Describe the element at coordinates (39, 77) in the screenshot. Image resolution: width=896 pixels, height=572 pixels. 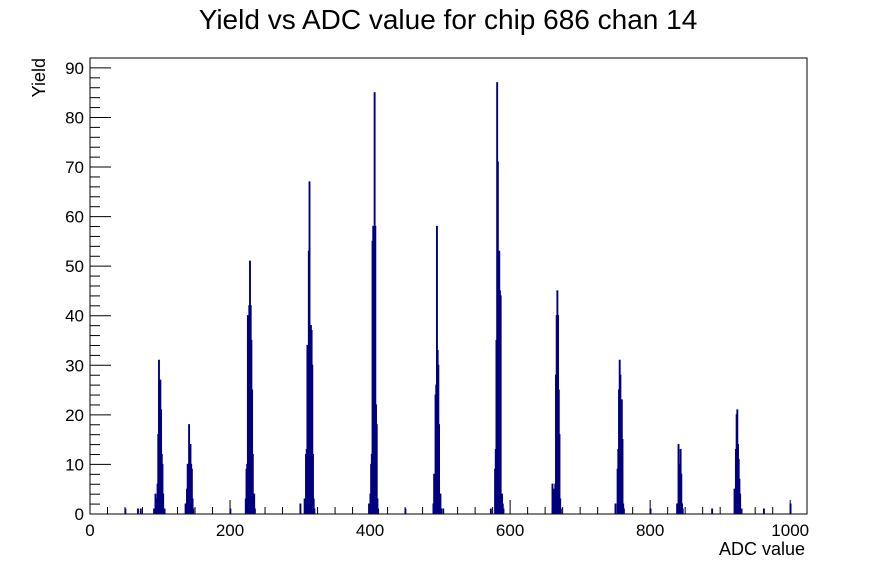
I see `y-axis-label: Yield` at that location.